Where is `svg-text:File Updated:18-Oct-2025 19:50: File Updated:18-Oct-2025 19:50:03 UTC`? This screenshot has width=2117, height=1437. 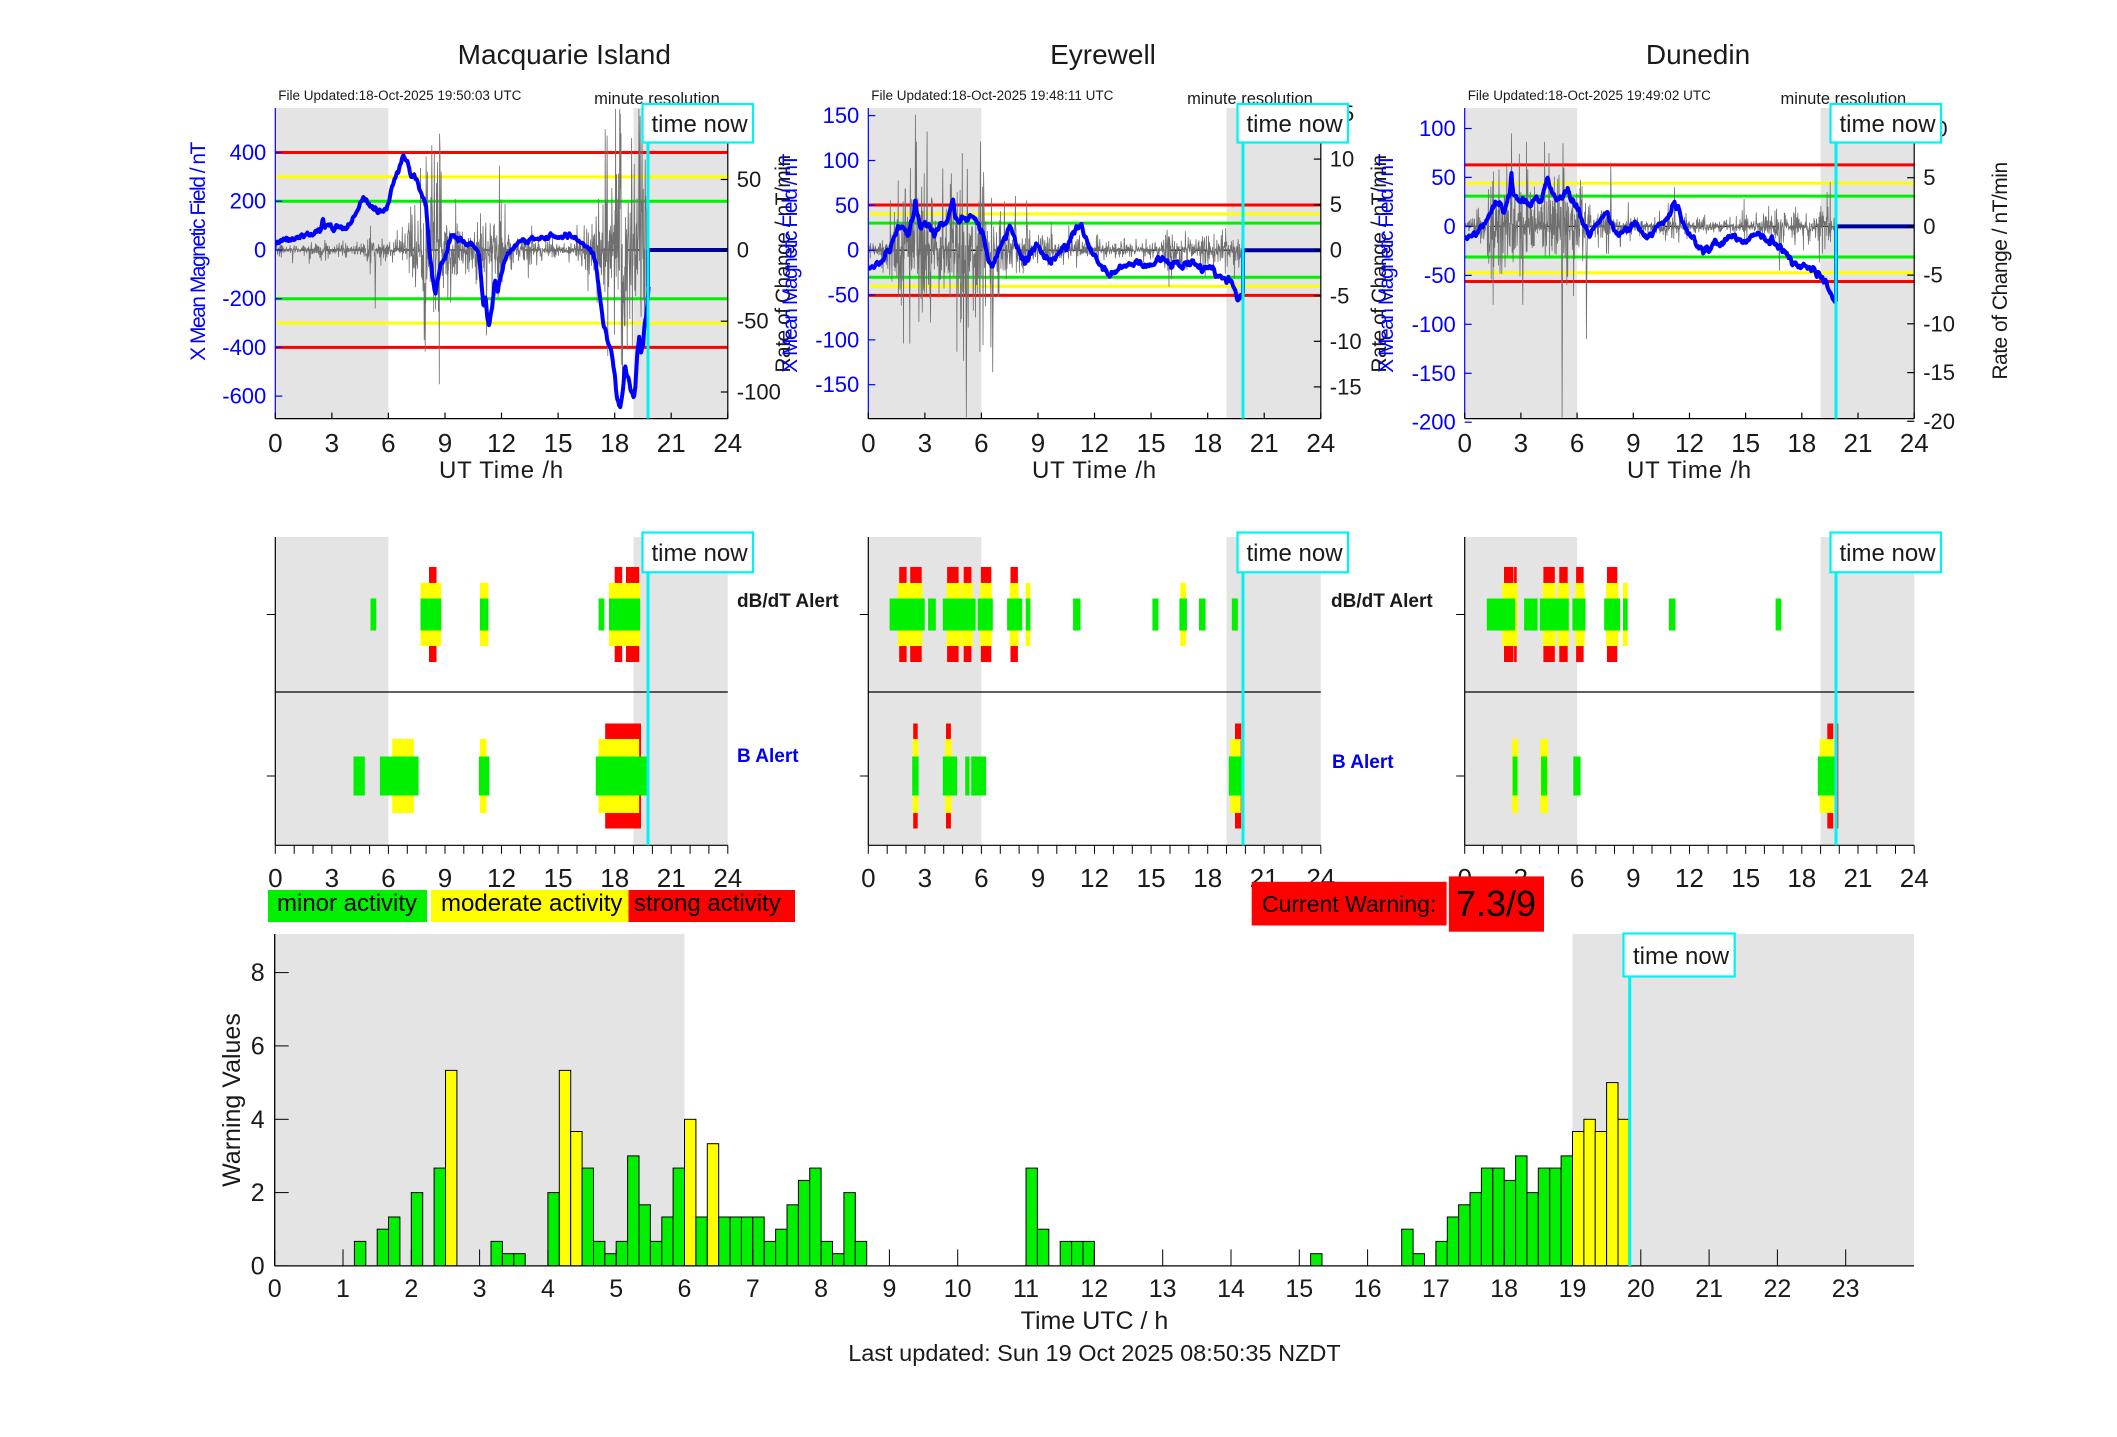 svg-text:File Updated:18-Oct-2025 19:50: File Updated:18-Oct-2025 19:50:03 UTC is located at coordinates (399, 95).